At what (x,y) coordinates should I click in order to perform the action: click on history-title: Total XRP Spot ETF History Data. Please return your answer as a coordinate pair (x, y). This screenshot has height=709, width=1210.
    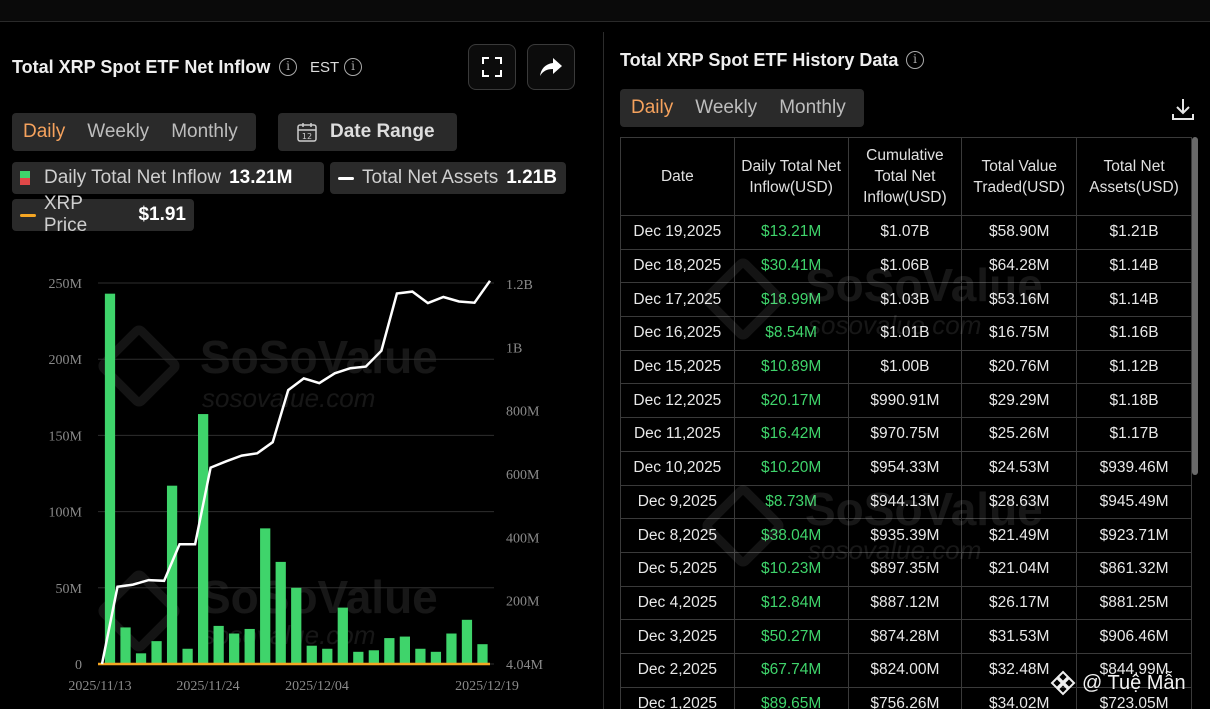
    Looking at the image, I should click on (759, 60).